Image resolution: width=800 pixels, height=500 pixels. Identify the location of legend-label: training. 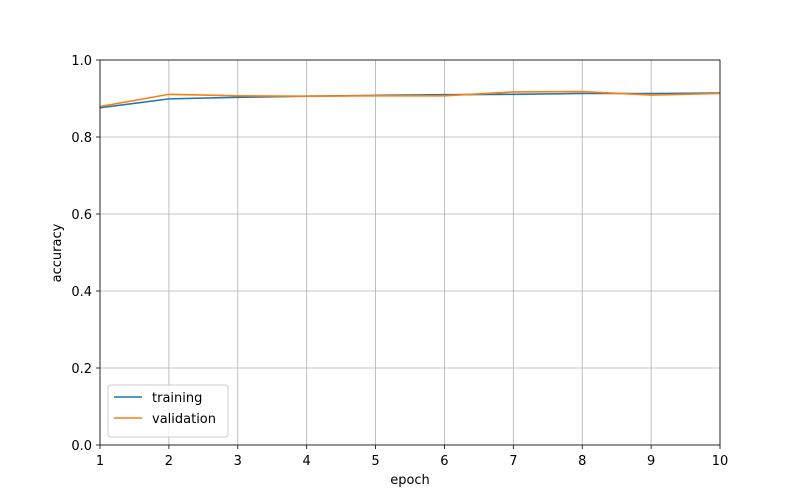
(177, 398).